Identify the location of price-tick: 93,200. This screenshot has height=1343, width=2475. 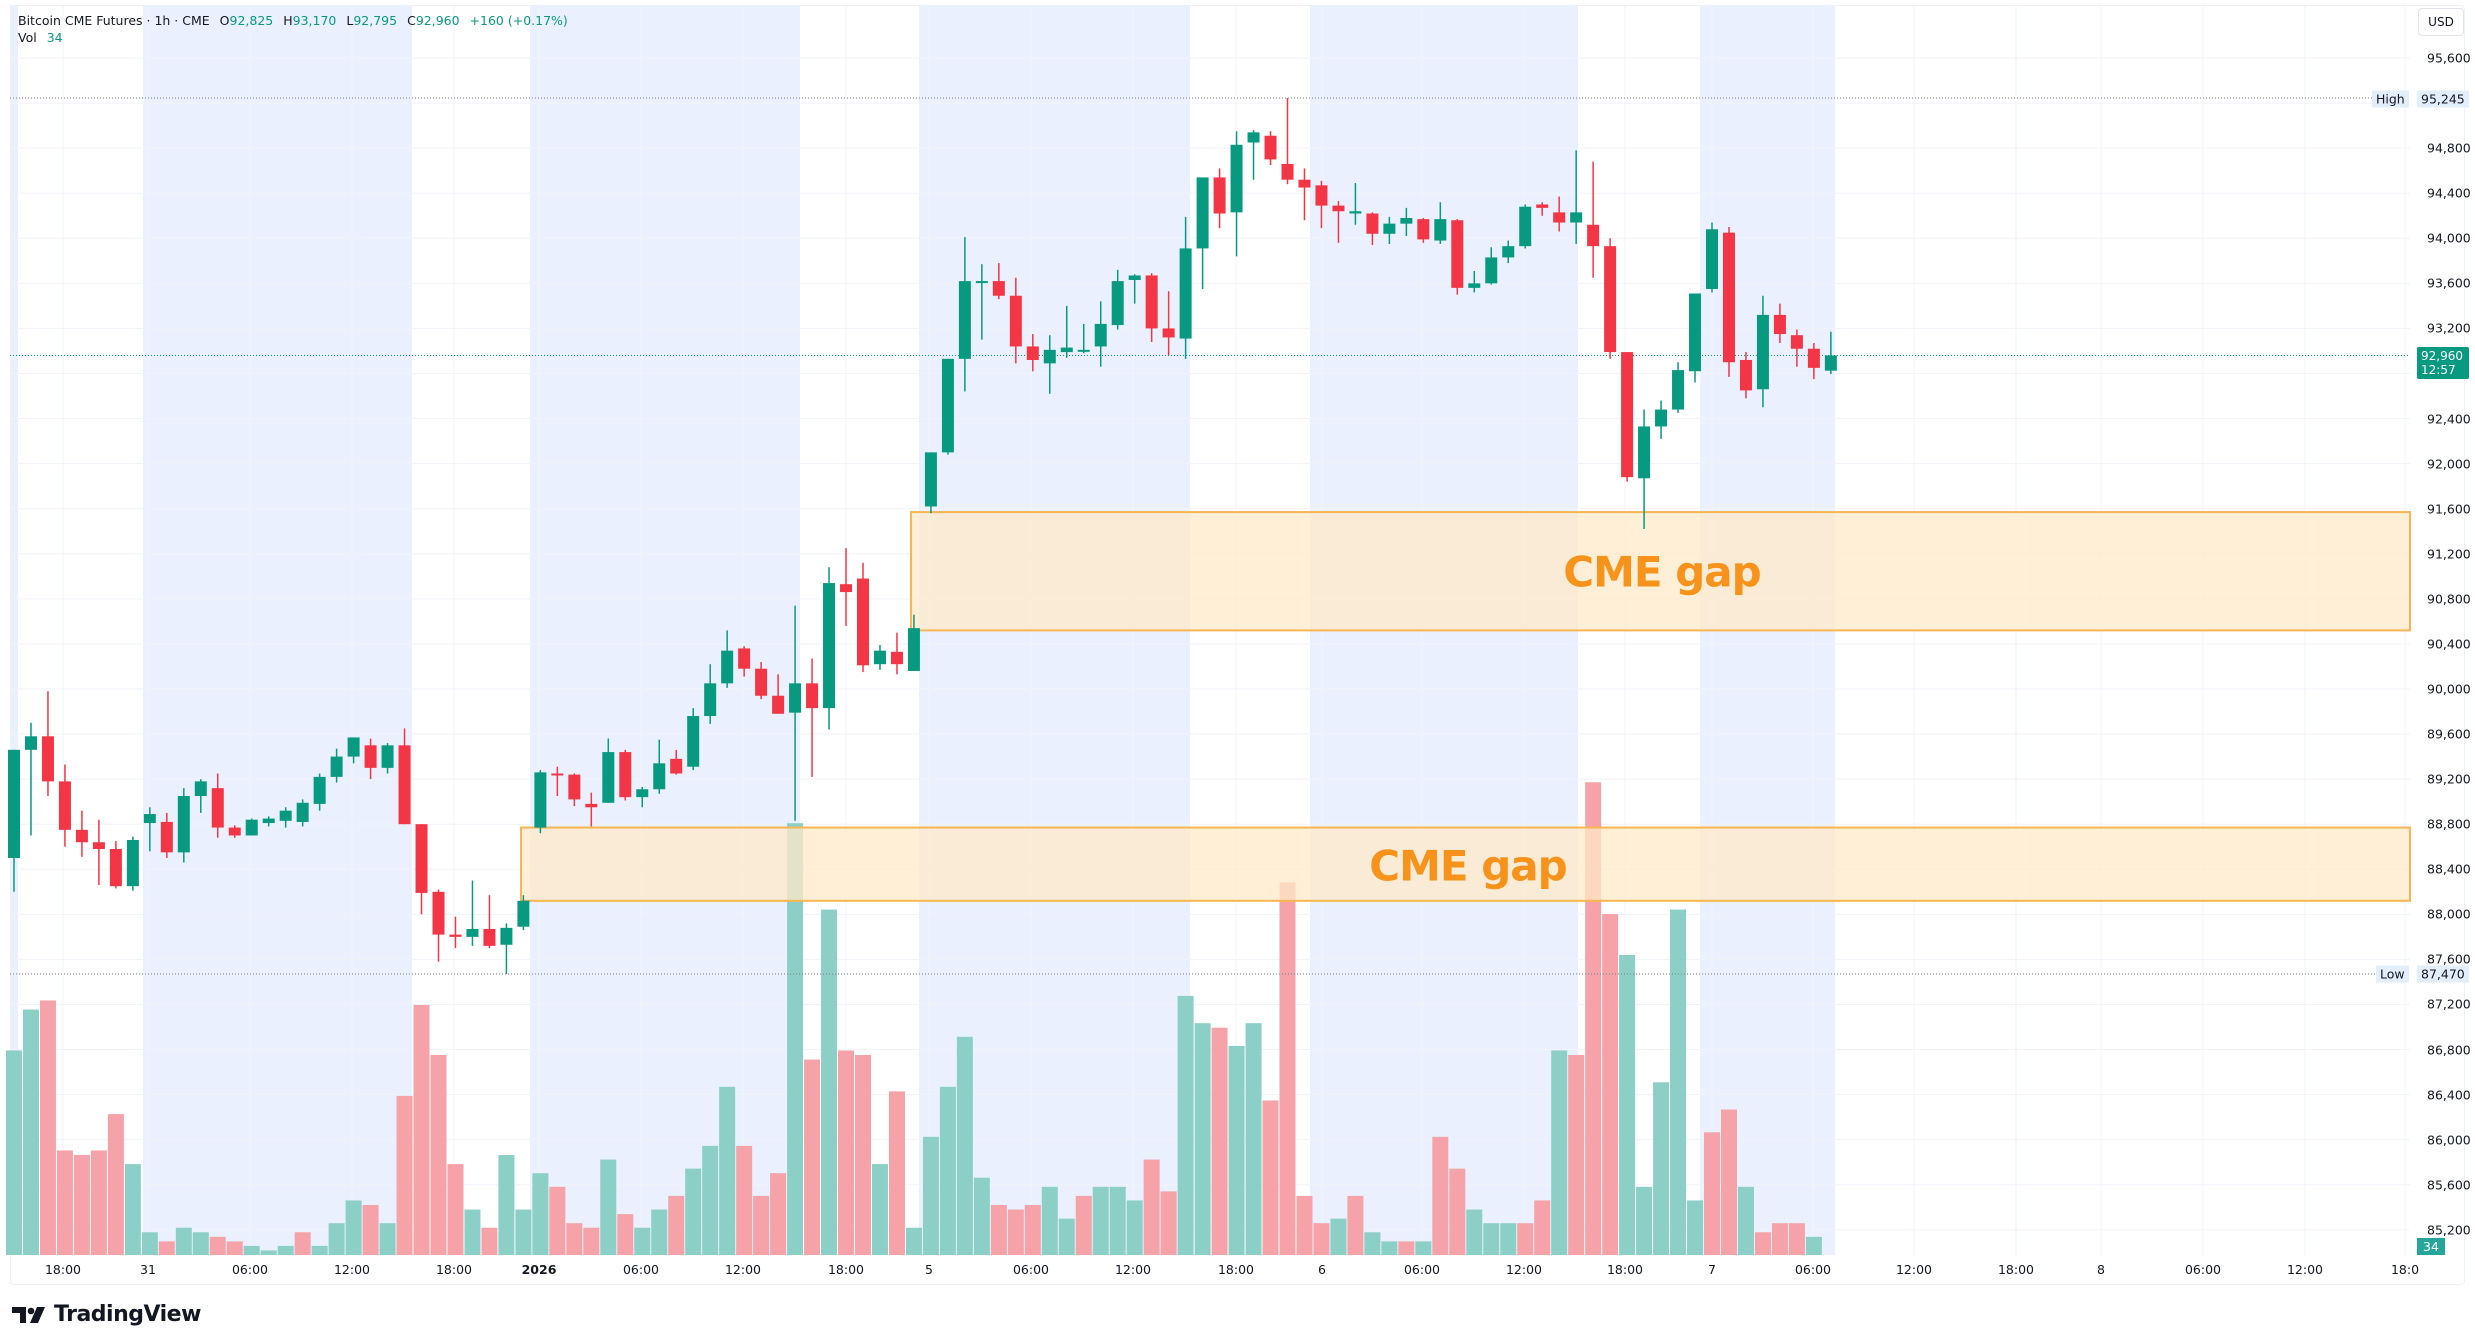
(2449, 328).